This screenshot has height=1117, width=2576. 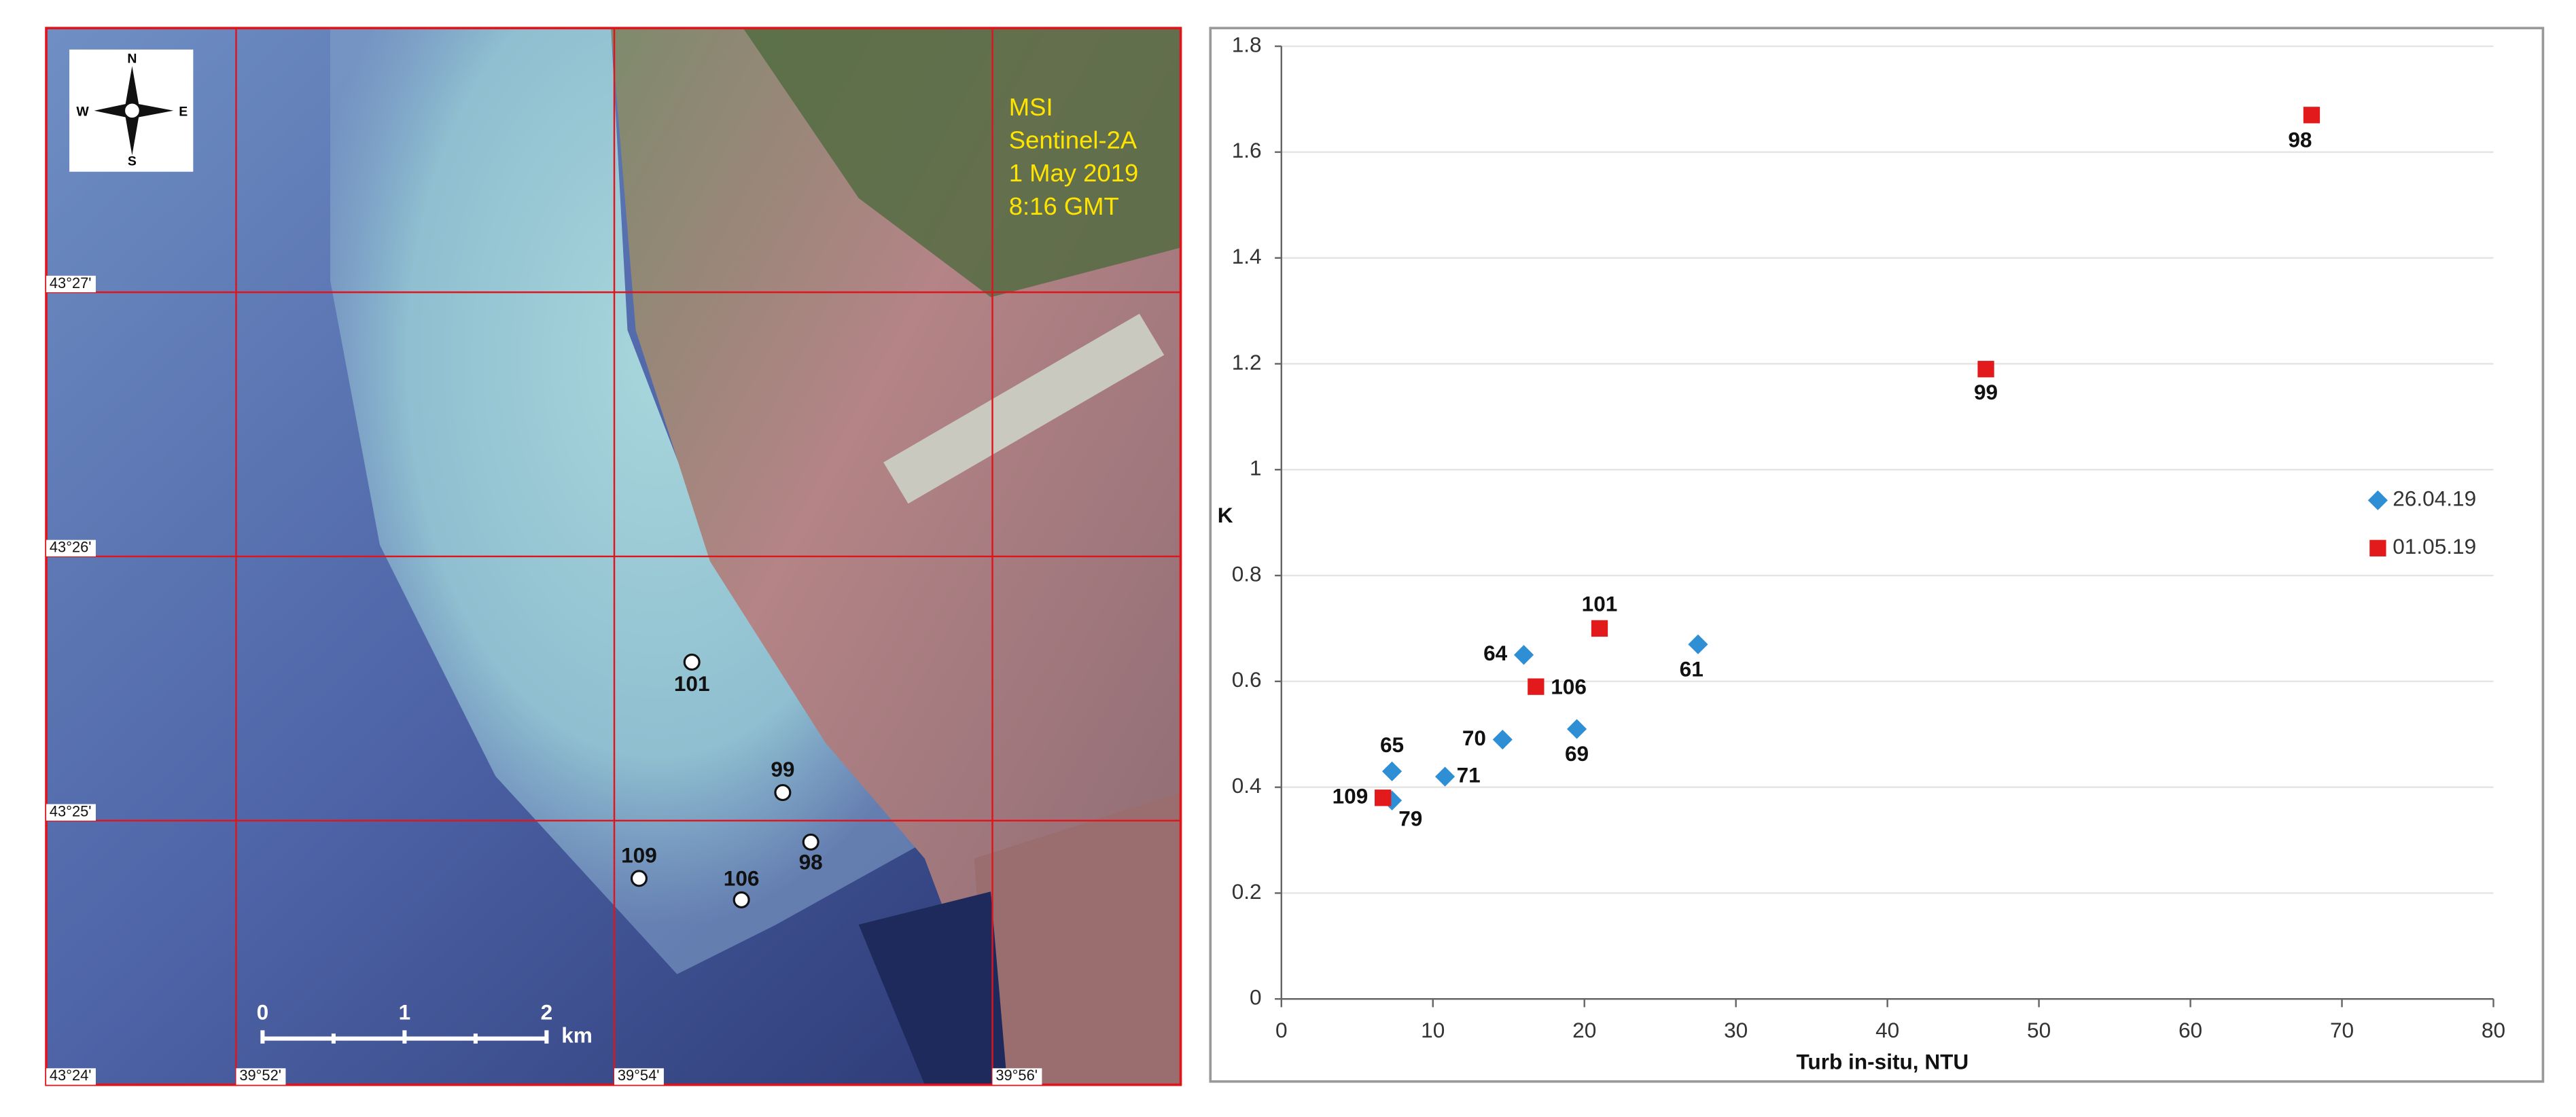 I want to click on caption-line: MSI, so click(x=1031, y=107).